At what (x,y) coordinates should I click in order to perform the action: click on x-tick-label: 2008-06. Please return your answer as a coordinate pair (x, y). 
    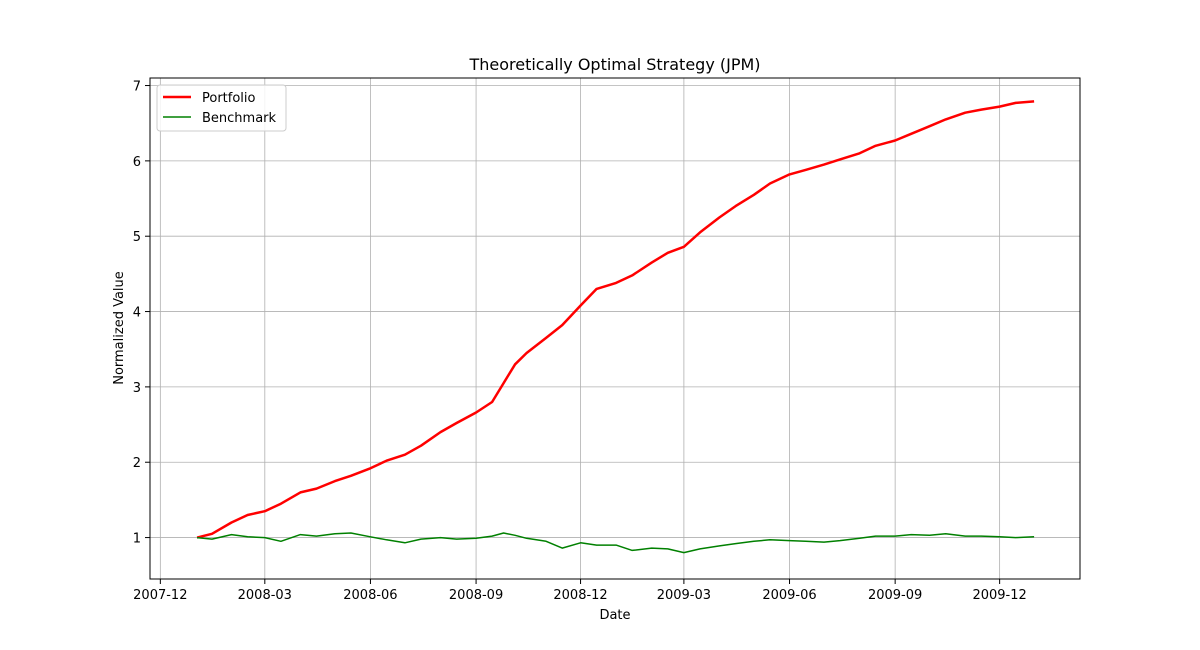
    Looking at the image, I should click on (370, 595).